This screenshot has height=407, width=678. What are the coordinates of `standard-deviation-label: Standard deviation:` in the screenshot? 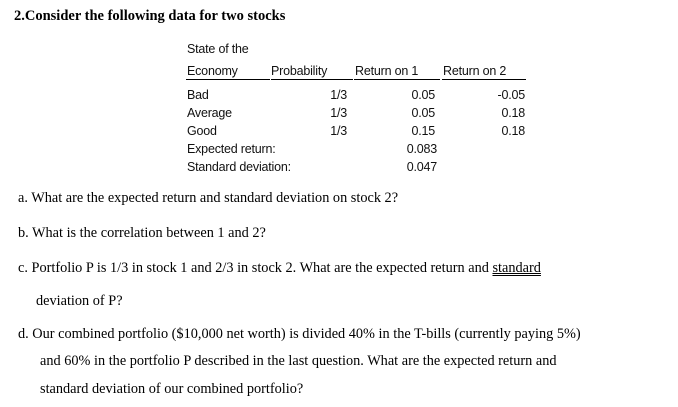 It's located at (239, 167).